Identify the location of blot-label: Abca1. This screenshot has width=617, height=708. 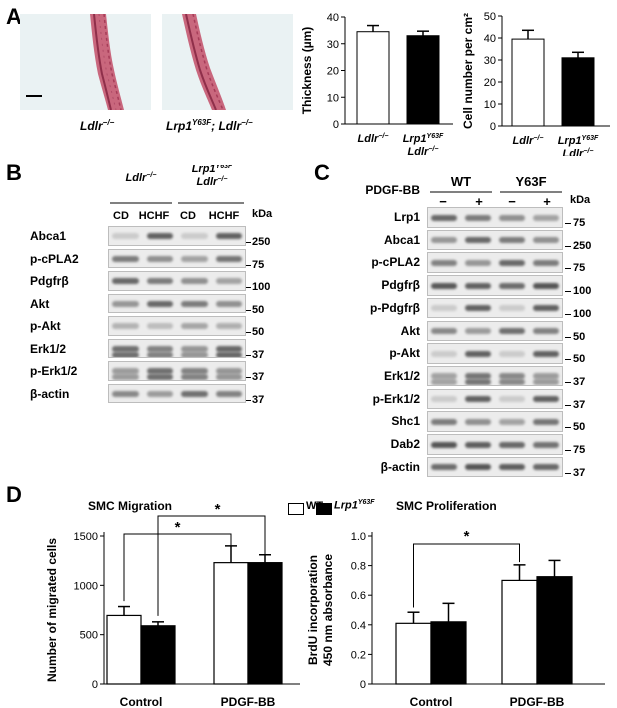
(401, 239).